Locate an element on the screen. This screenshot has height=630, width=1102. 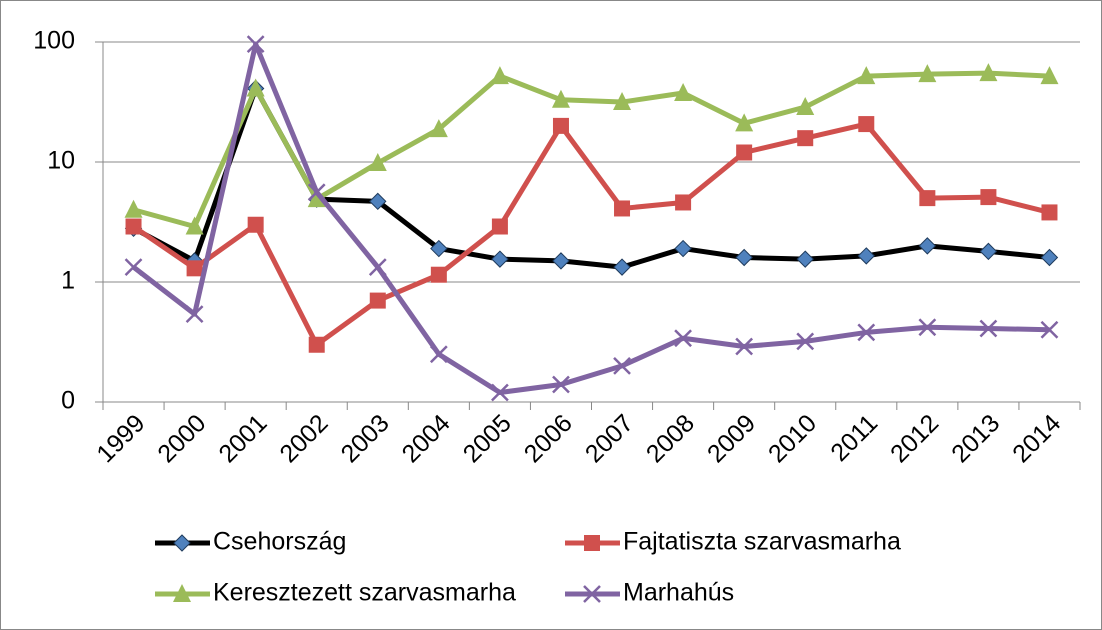
legend-label: Marhahús is located at coordinates (678, 593).